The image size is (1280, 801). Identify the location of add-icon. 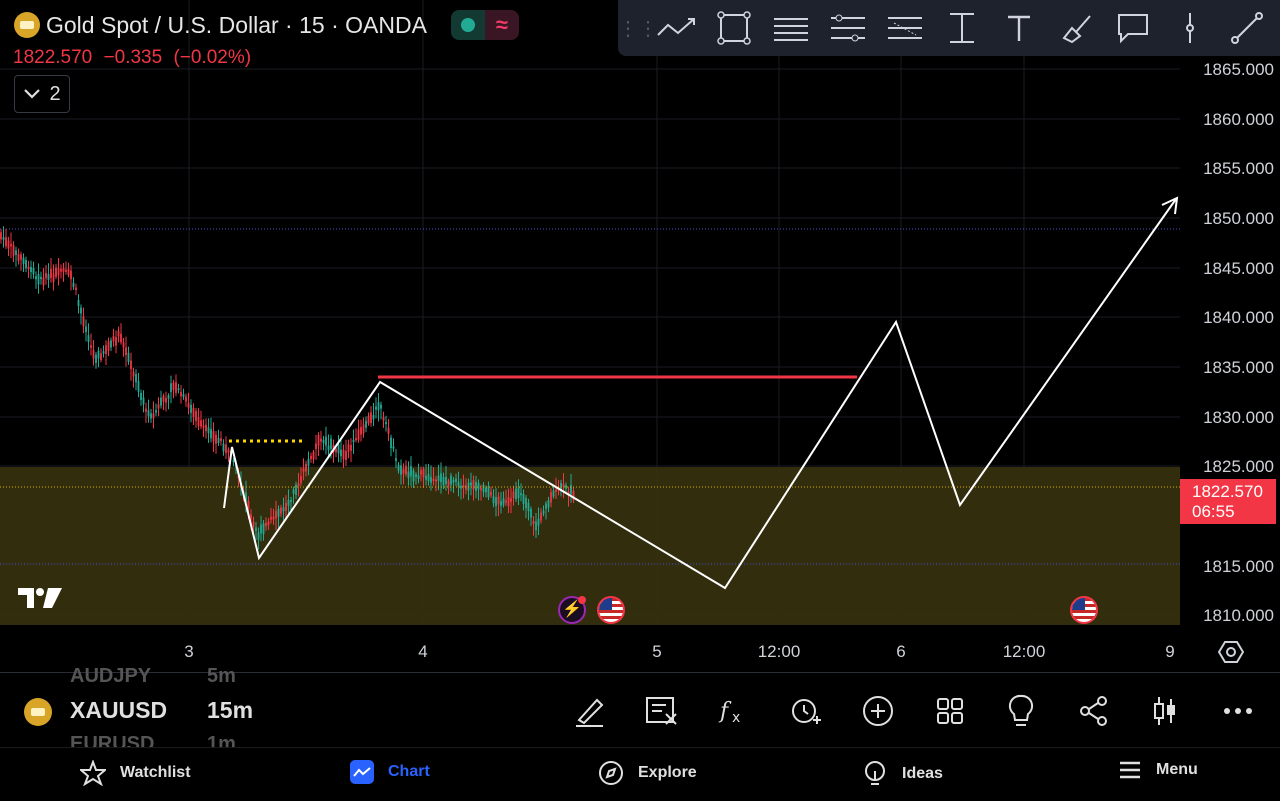
(878, 711).